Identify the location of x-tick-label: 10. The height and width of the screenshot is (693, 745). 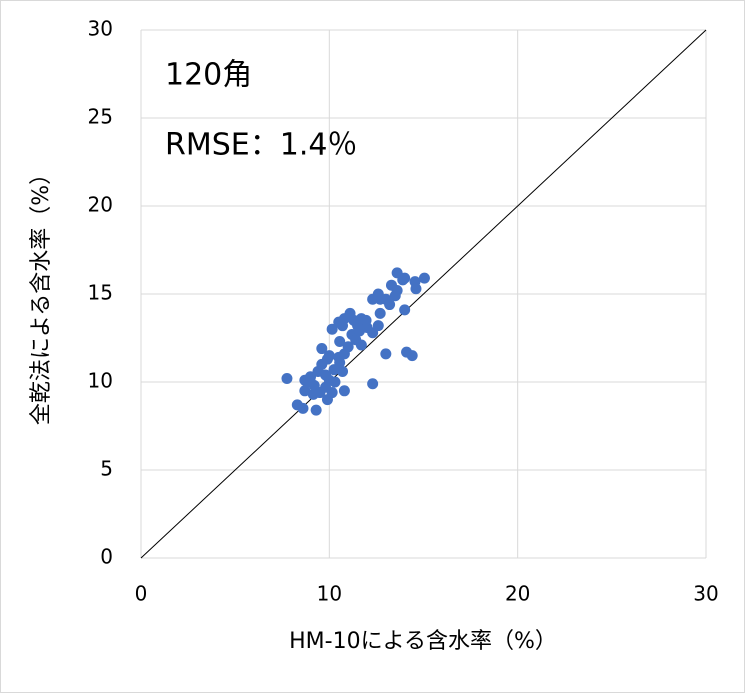
(329, 594).